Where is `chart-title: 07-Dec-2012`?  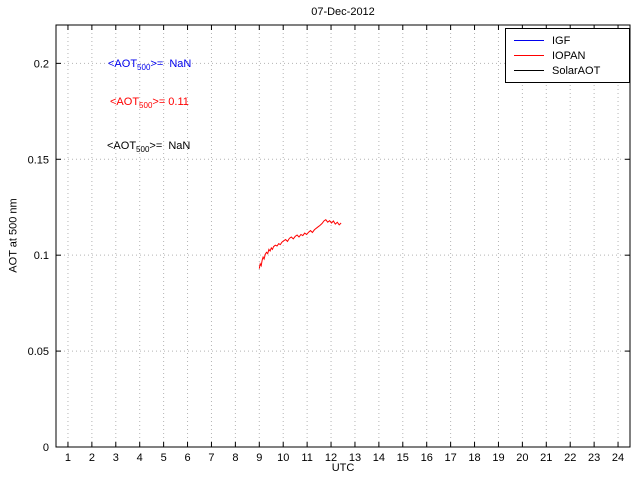
chart-title: 07-Dec-2012 is located at coordinates (343, 12).